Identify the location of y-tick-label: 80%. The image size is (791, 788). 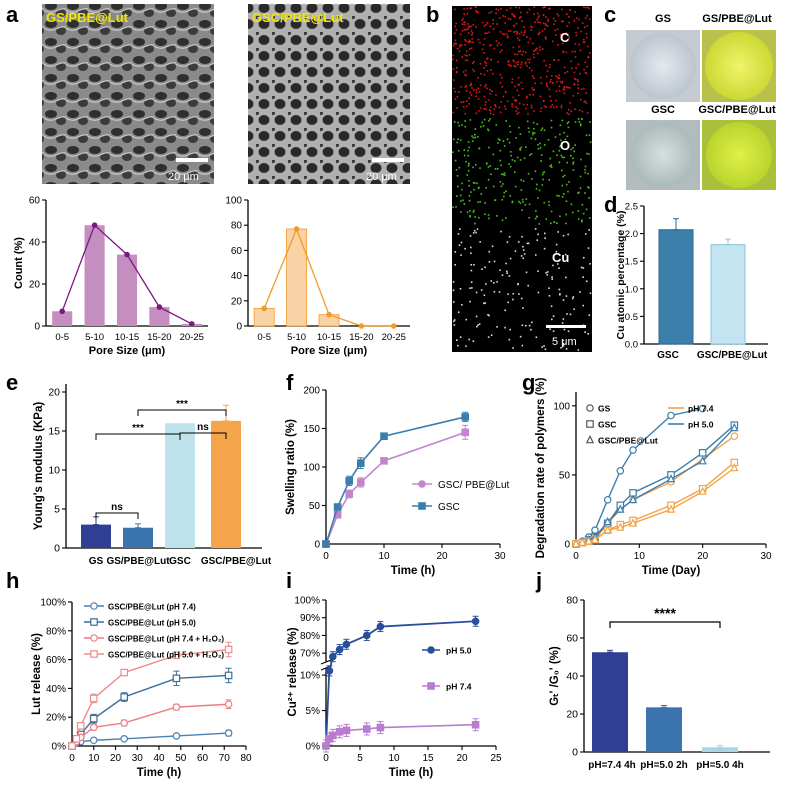
(310, 636).